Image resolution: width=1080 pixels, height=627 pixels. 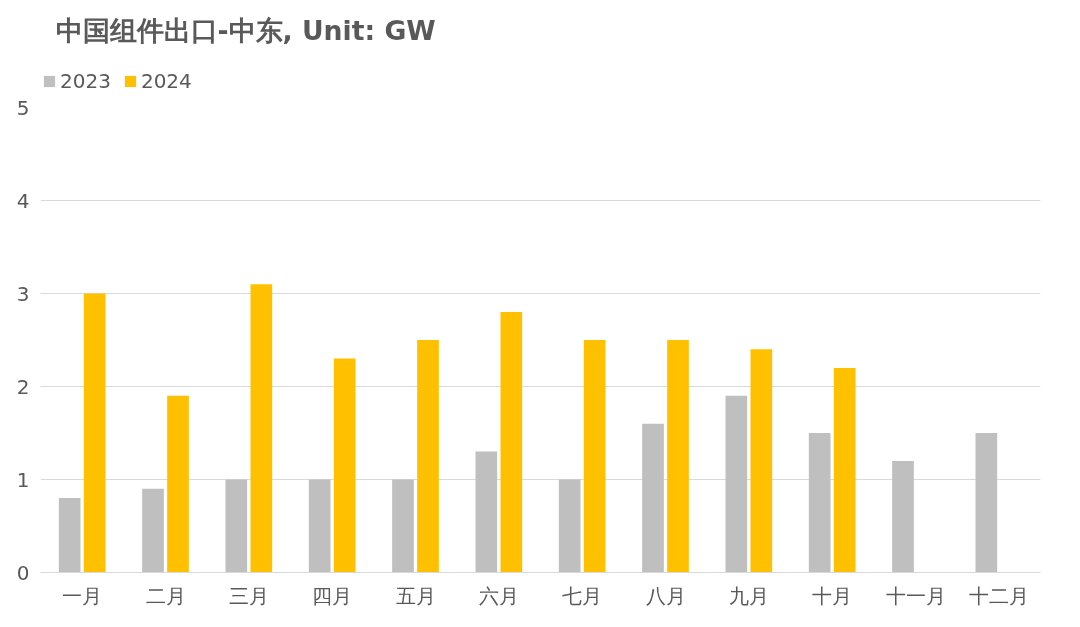 I want to click on x-tick-label: 八月, so click(x=665, y=595).